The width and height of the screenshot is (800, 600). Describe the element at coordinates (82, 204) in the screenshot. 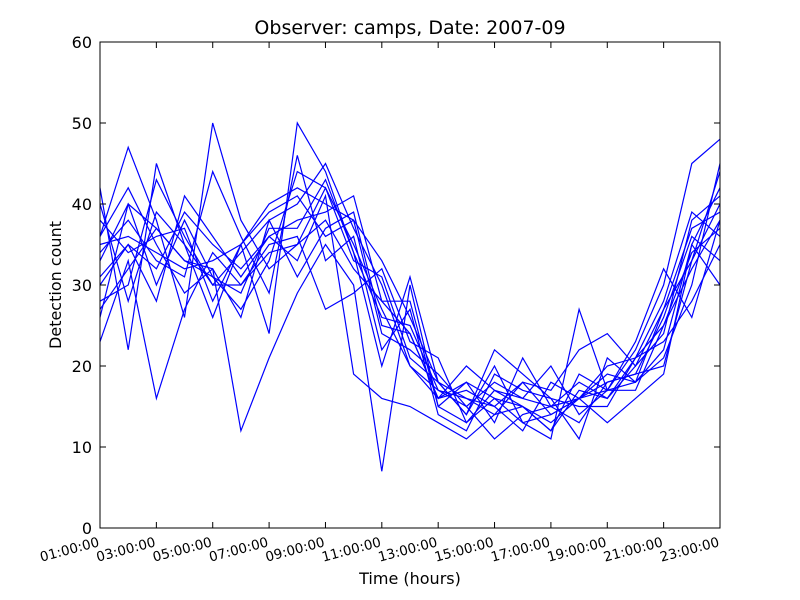

I see `y-tick-label: 40` at that location.